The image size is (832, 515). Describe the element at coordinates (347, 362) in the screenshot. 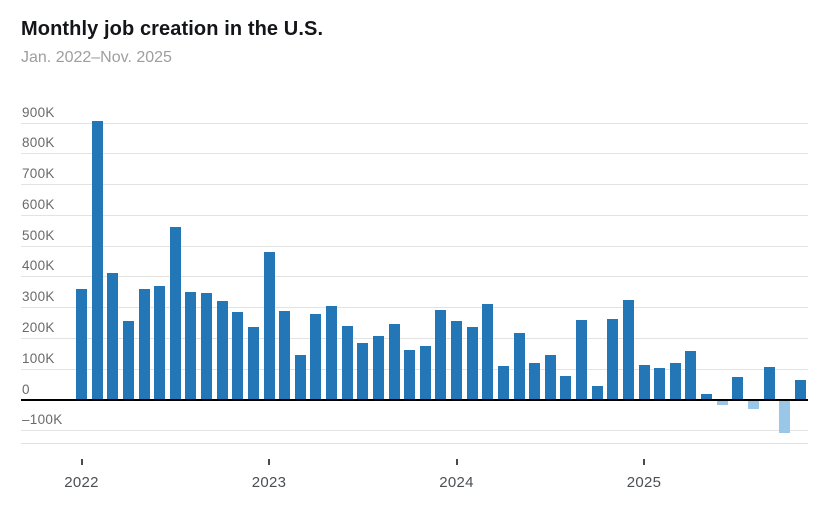

I see `bar-jun-2023` at that location.